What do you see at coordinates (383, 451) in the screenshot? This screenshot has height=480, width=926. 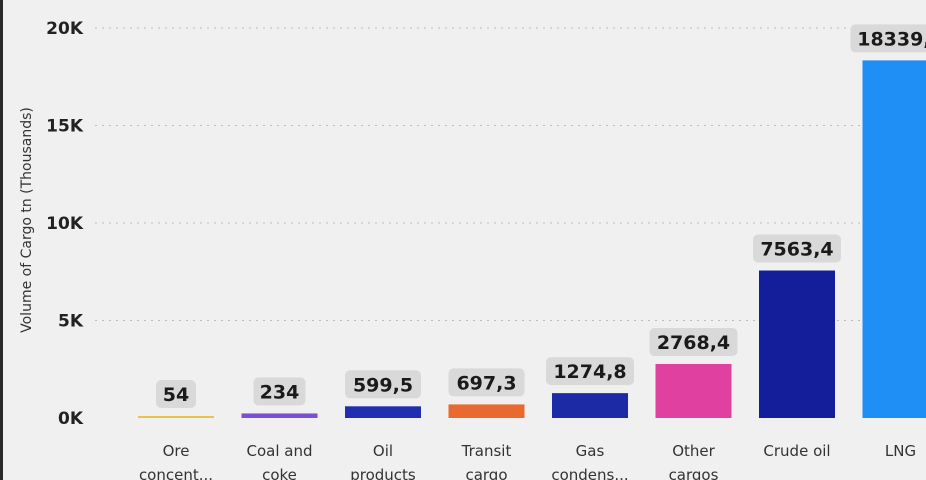 I see `x-tick-label: Oil` at bounding box center [383, 451].